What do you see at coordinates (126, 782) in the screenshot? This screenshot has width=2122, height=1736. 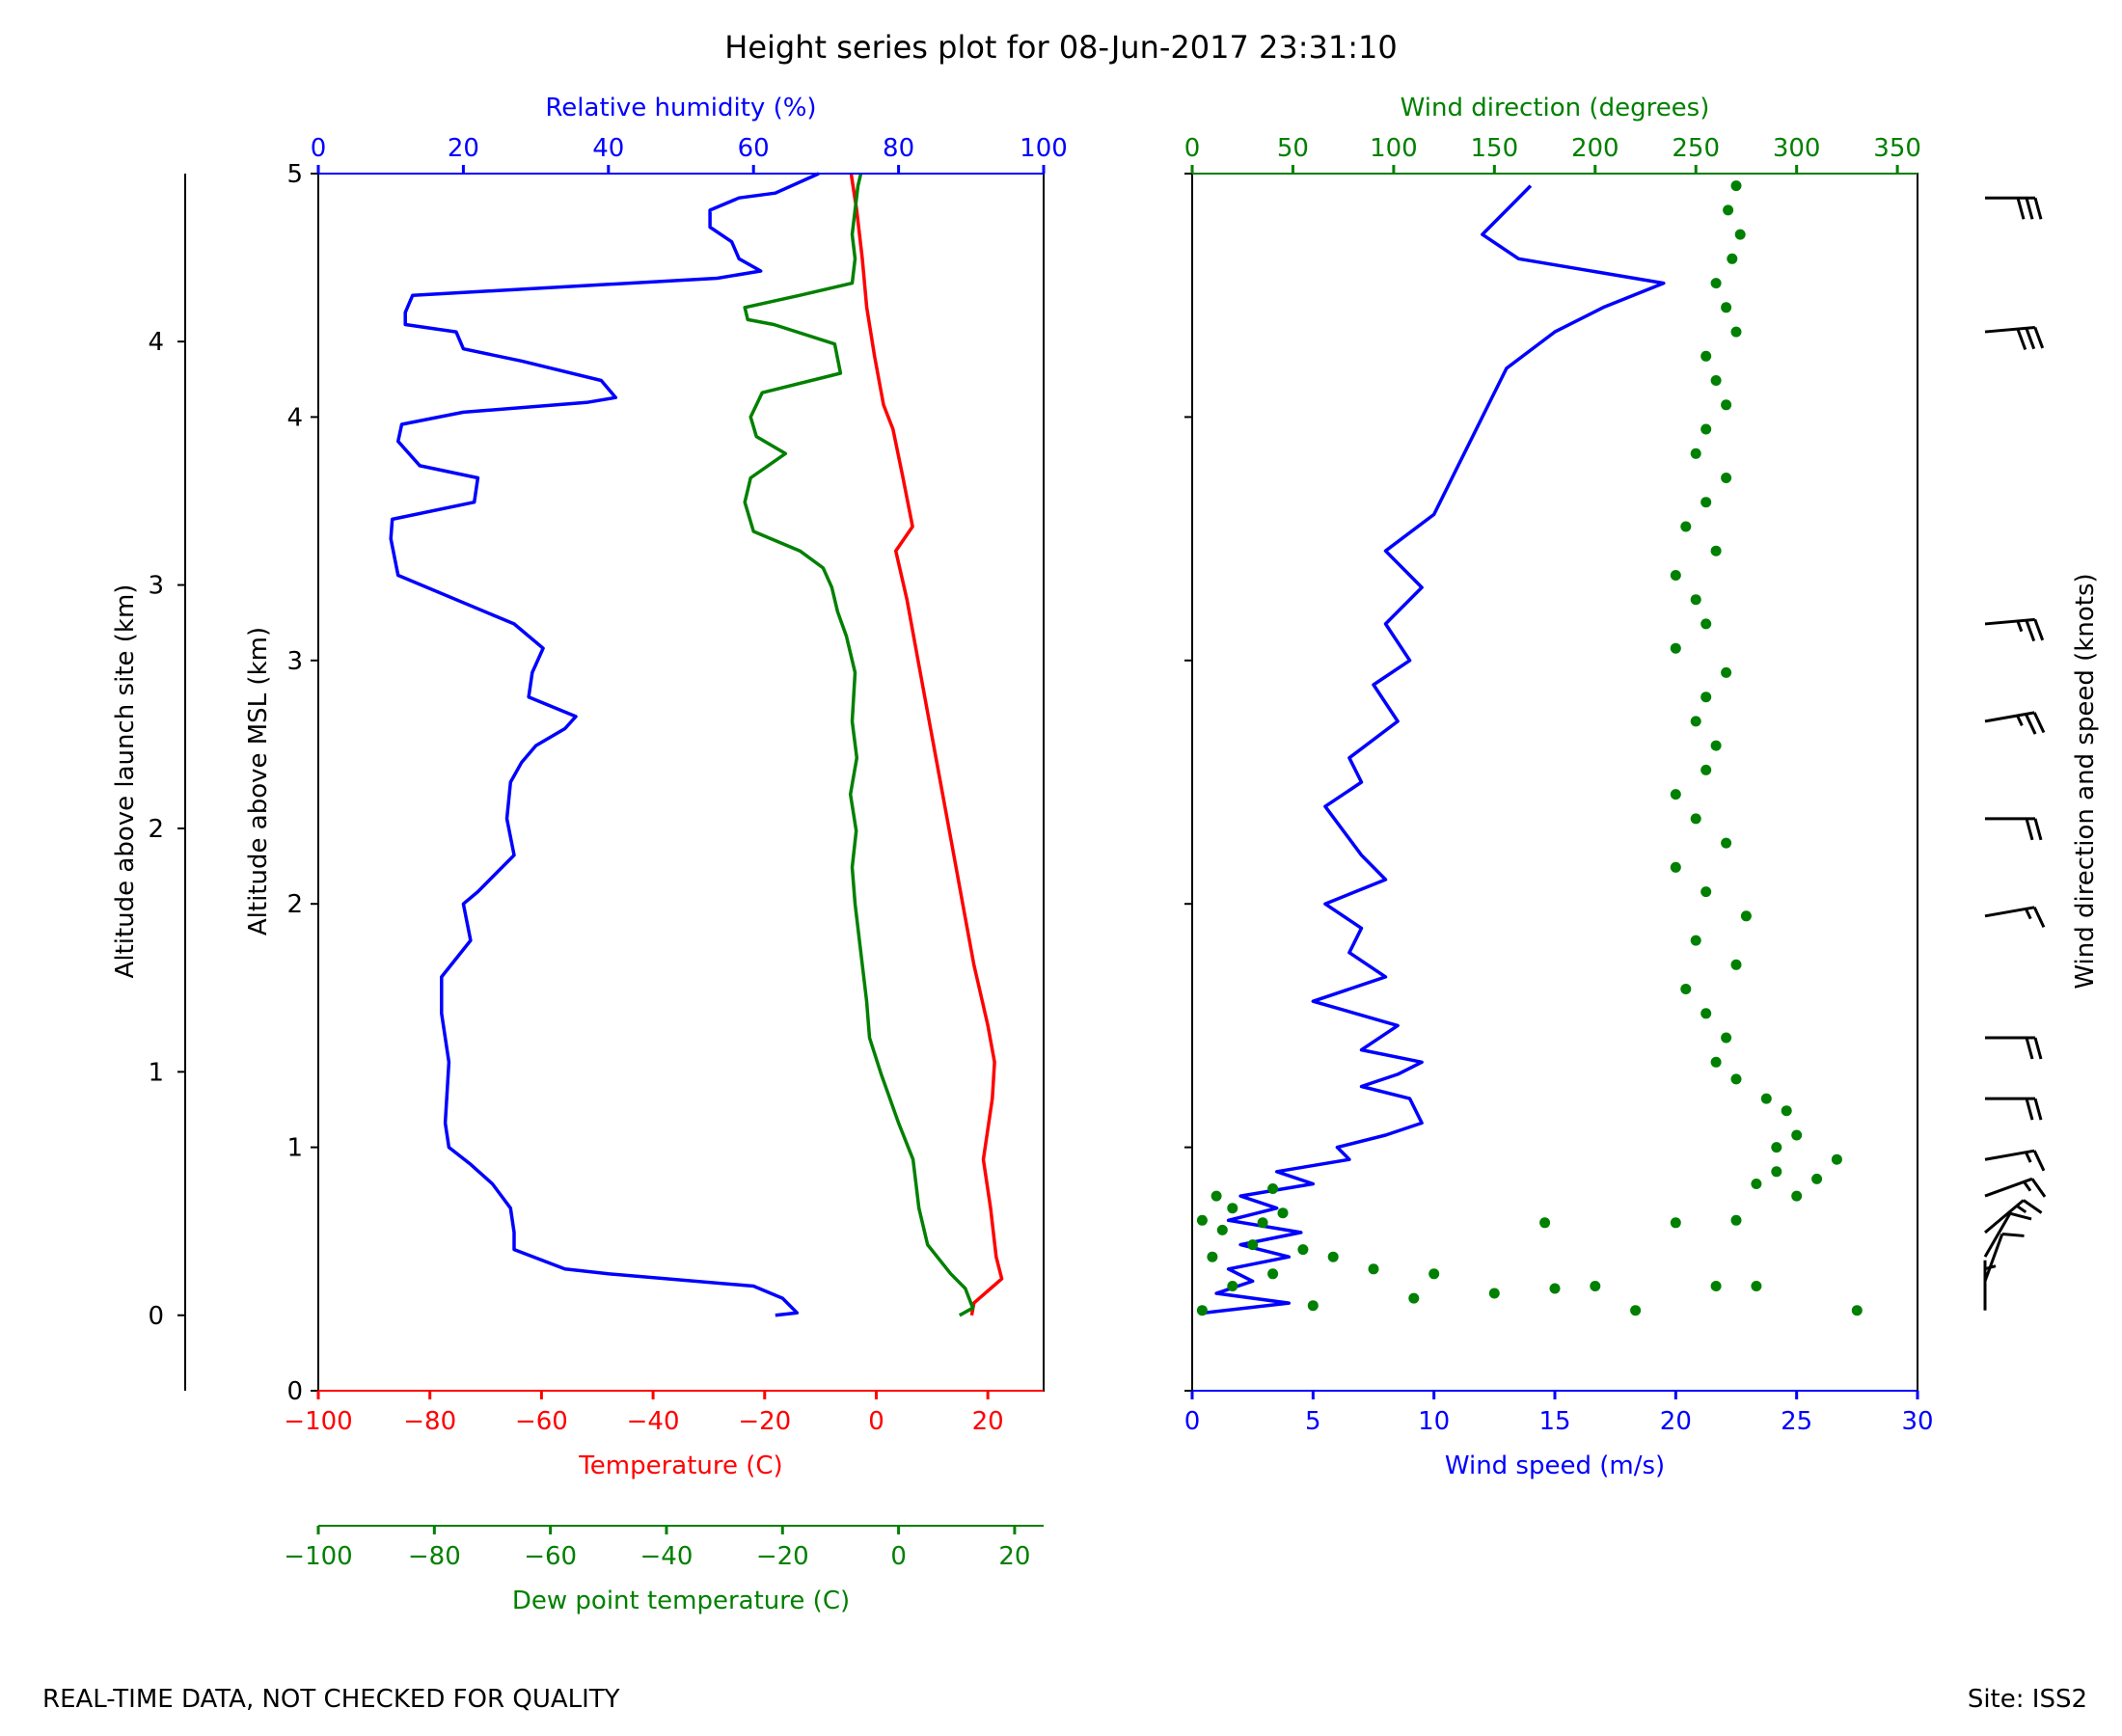 I see `ylabel-launch: Altitude above launch site (km)` at bounding box center [126, 782].